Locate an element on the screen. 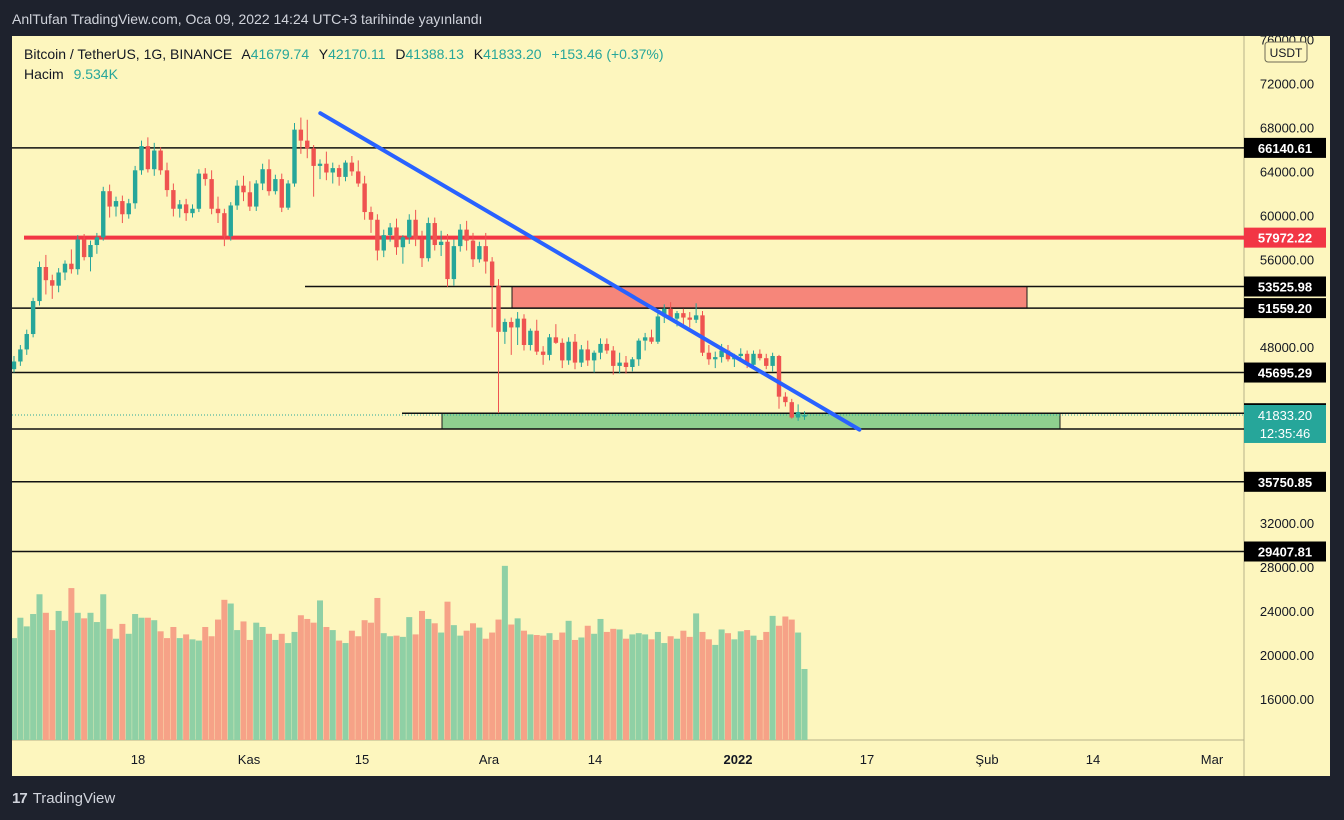  price-tick-label: 32000.00 is located at coordinates (1287, 523).